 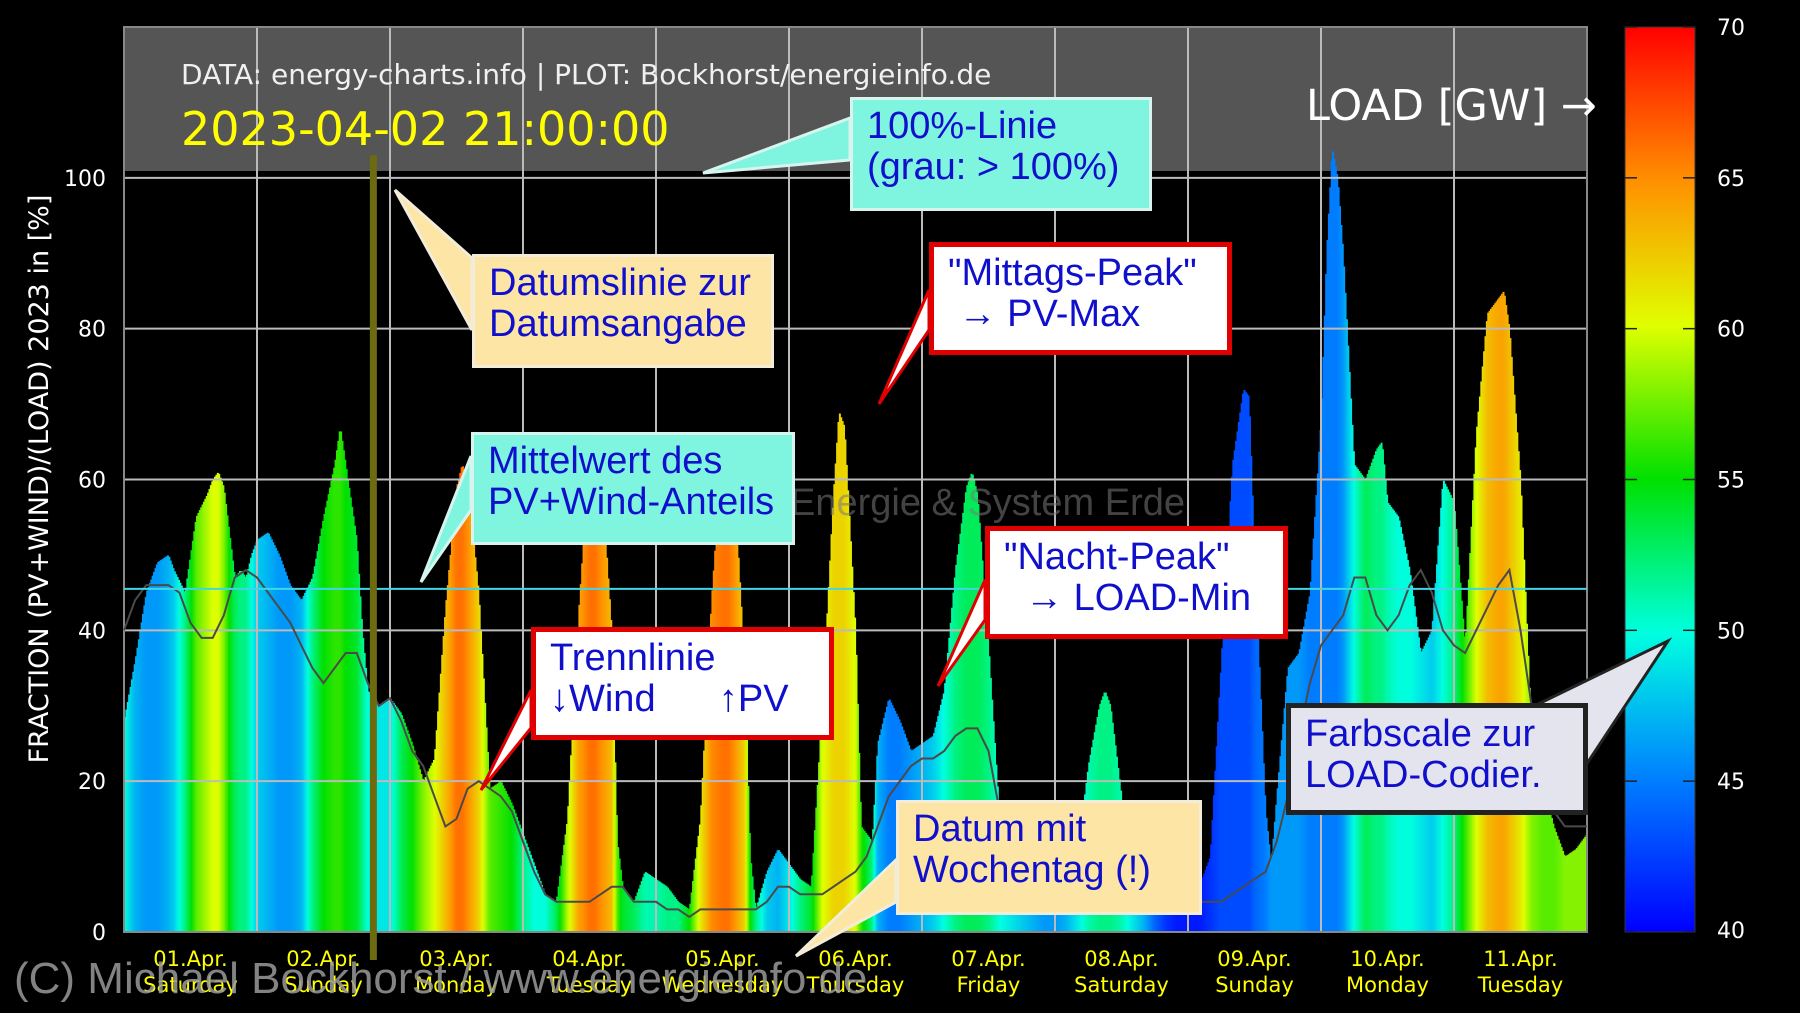 What do you see at coordinates (85, 179) in the screenshot?
I see `y-tick-label: 100` at bounding box center [85, 179].